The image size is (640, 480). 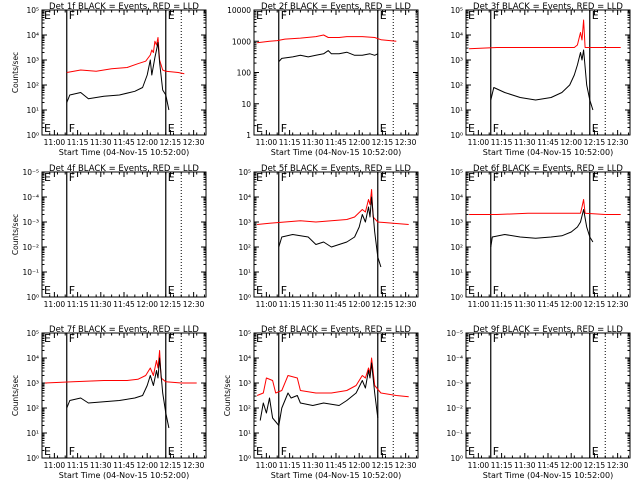 What do you see at coordinates (246, 104) in the screenshot?
I see `y-tick-label: 10` at bounding box center [246, 104].